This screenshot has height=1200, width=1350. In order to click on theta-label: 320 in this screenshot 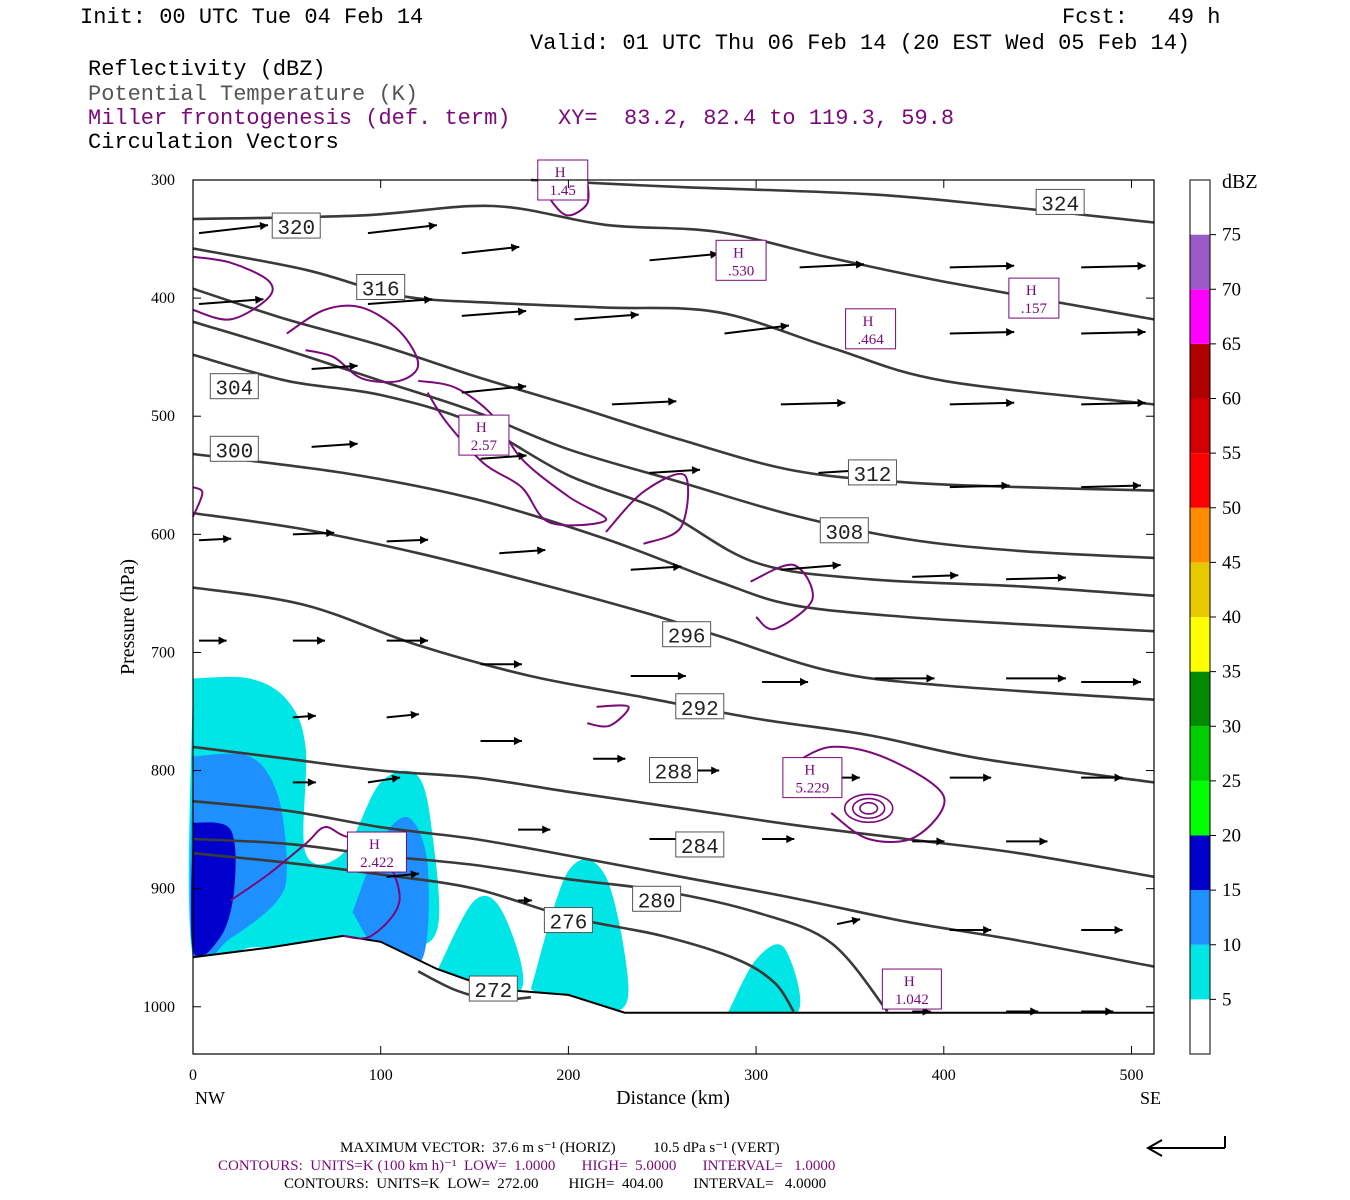, I will do `click(296, 229)`.